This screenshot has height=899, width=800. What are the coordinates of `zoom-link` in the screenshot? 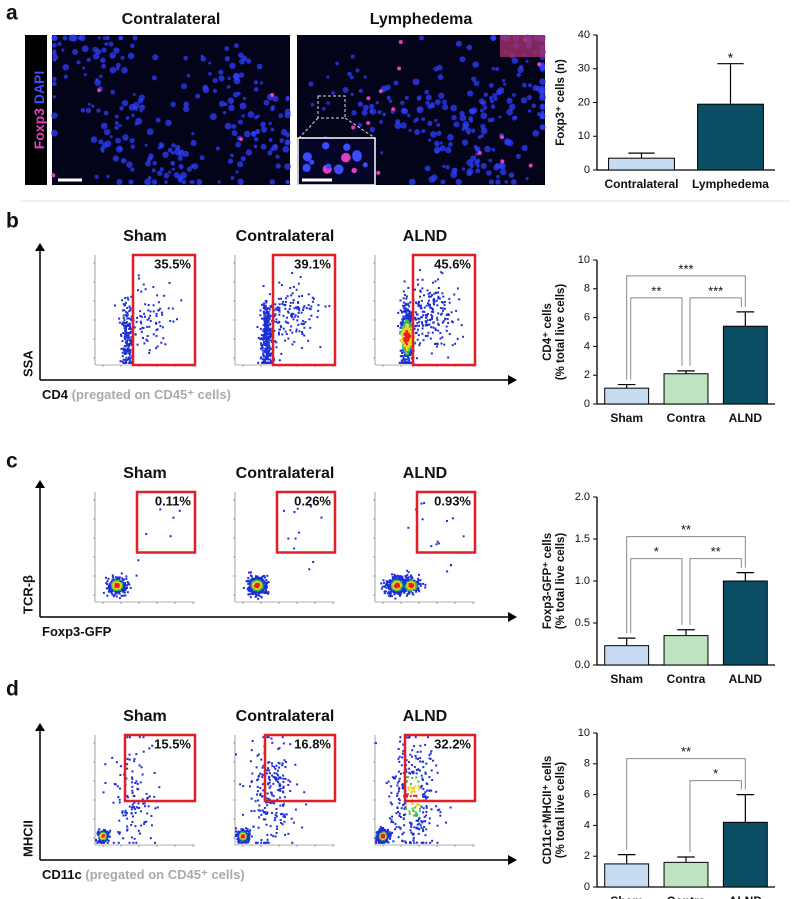 It's located at (360, 128).